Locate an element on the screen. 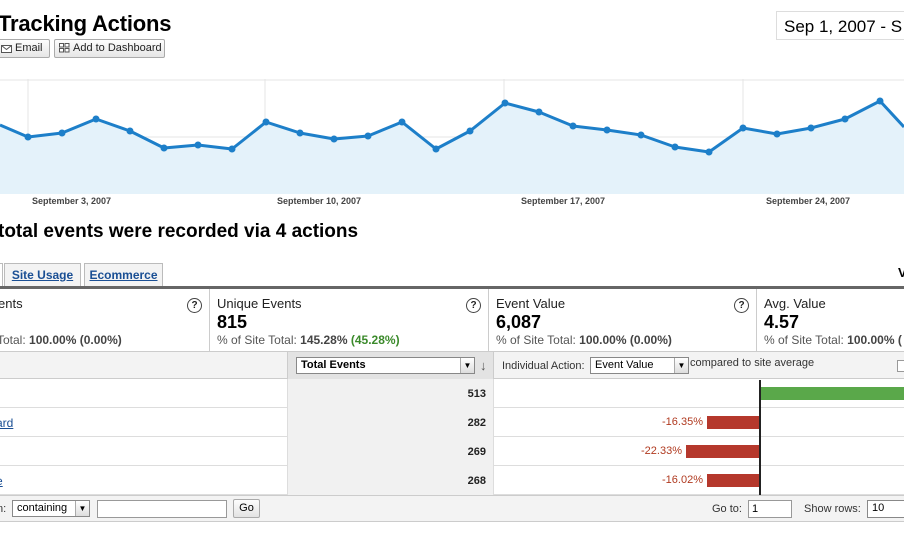  comparison-percent: -22.33% is located at coordinates (661, 451).